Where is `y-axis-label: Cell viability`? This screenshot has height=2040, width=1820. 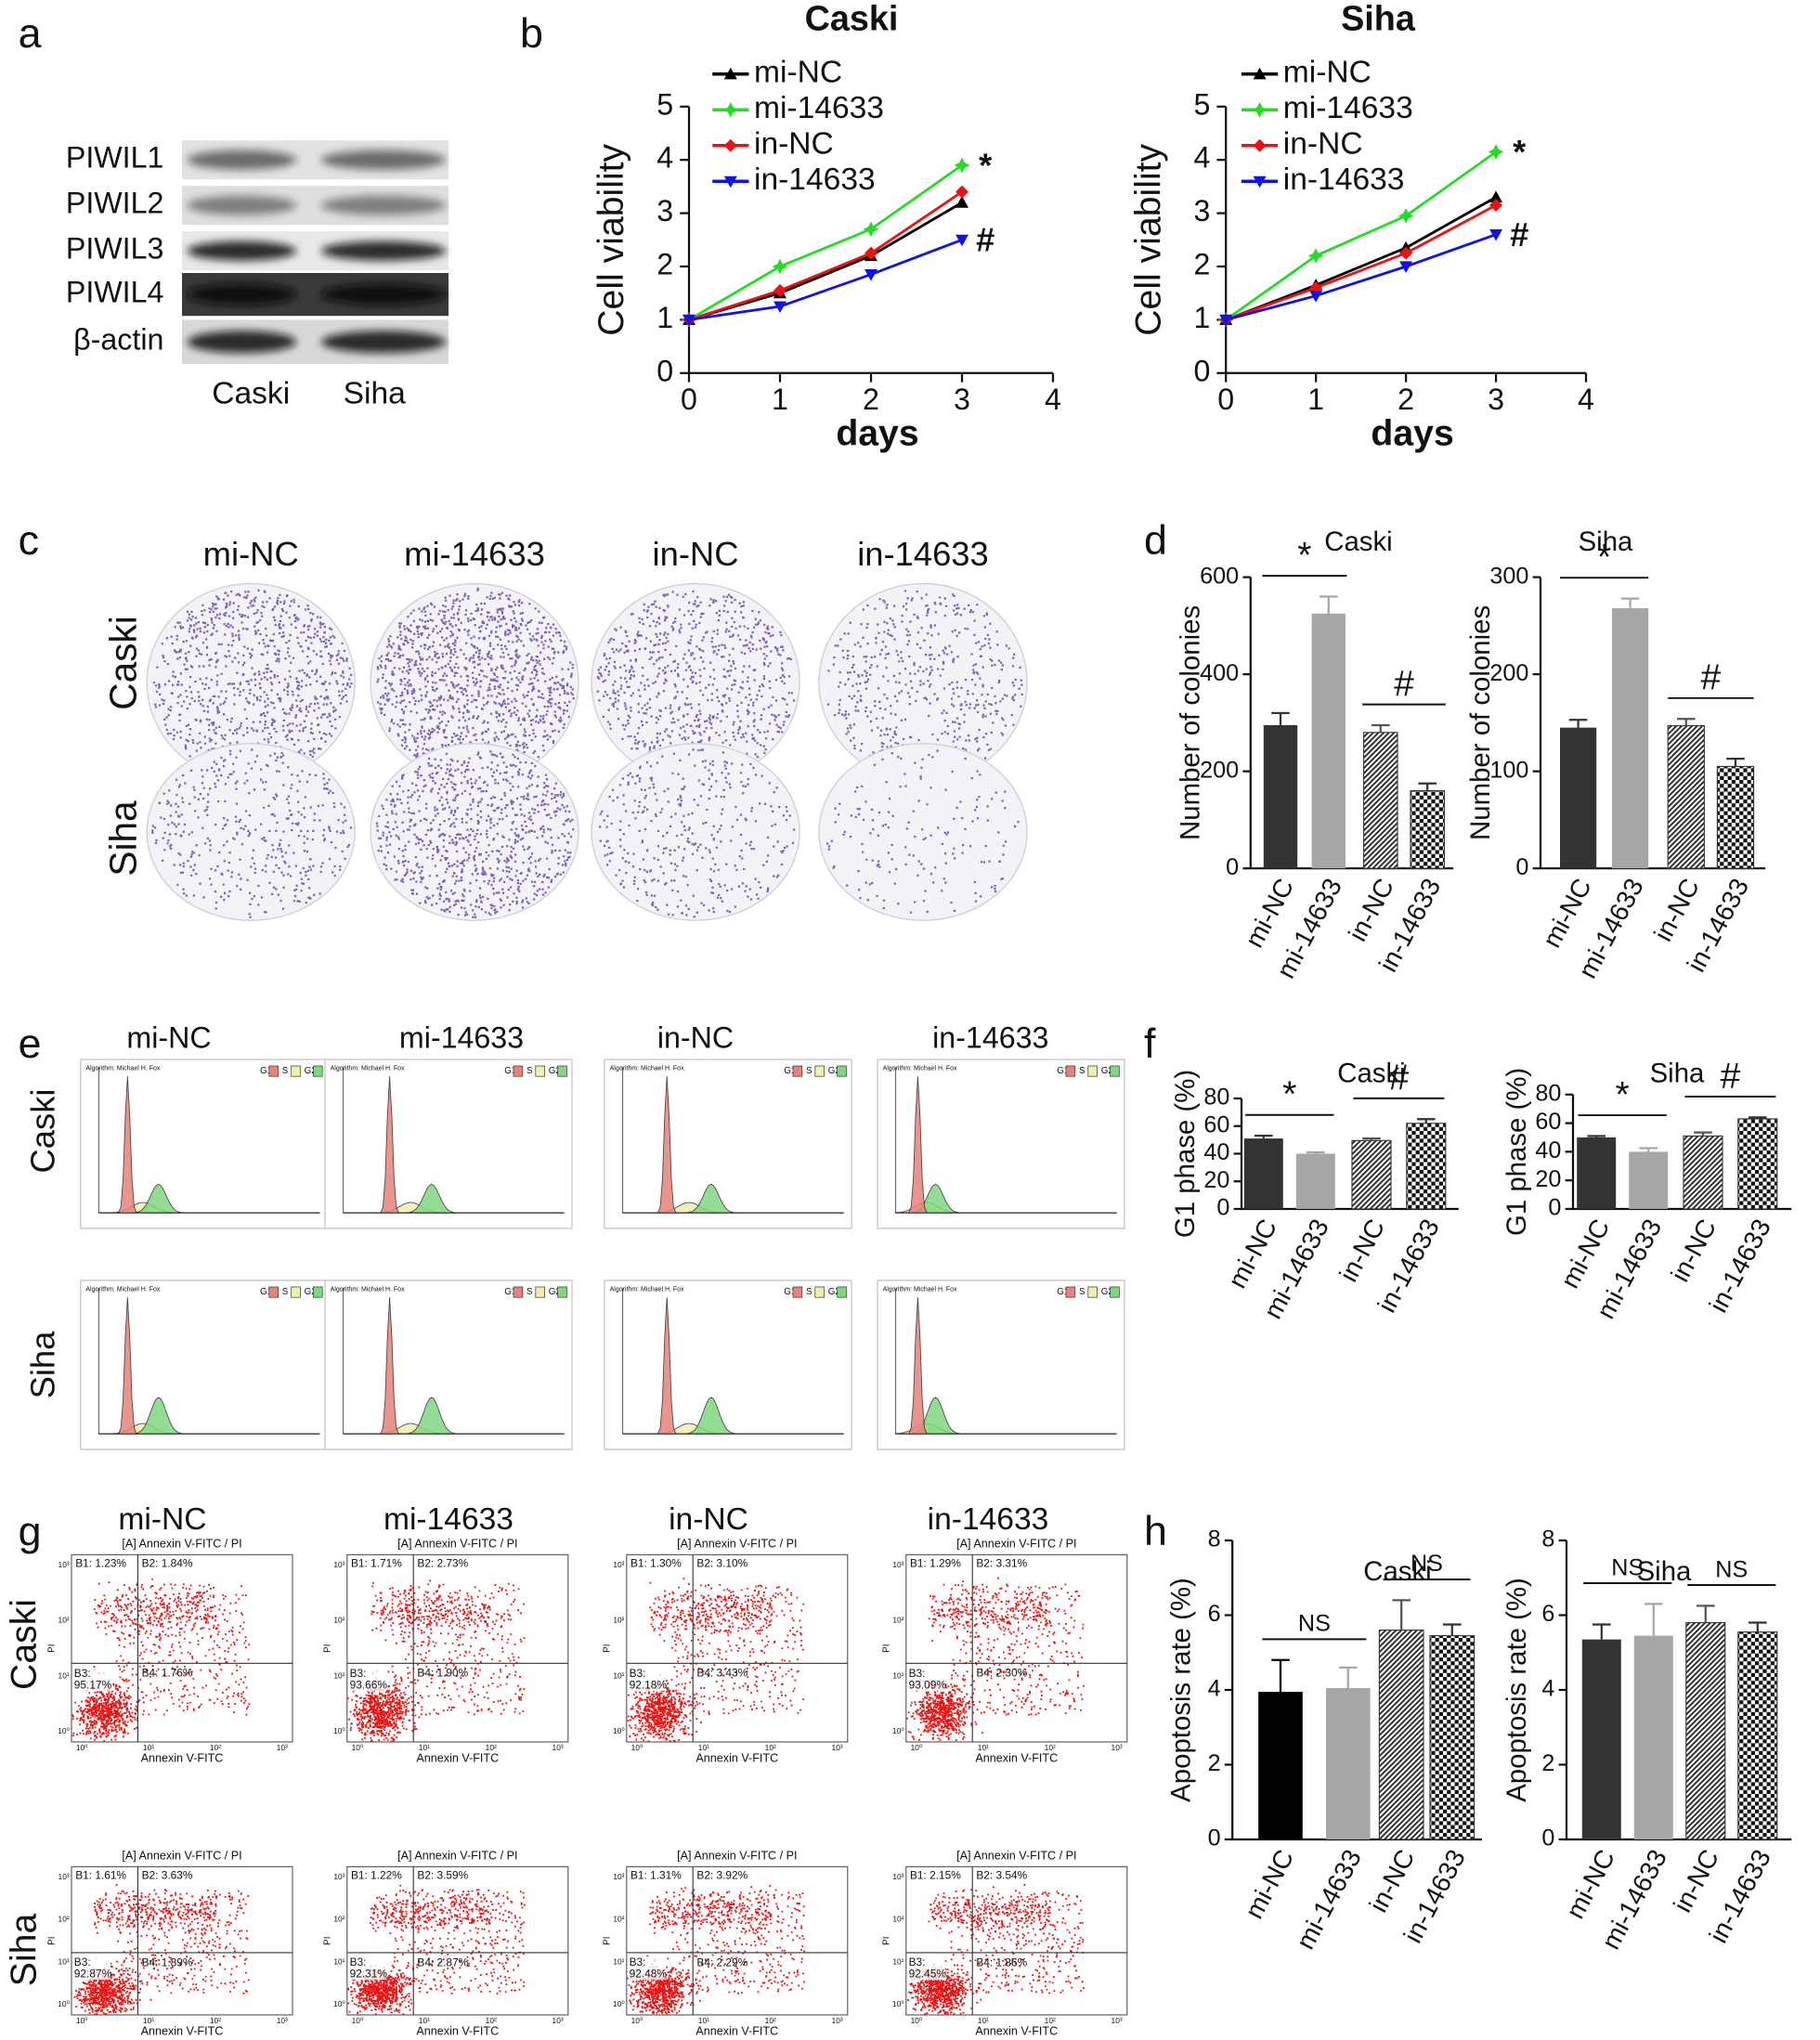 y-axis-label: Cell viability is located at coordinates (1148, 239).